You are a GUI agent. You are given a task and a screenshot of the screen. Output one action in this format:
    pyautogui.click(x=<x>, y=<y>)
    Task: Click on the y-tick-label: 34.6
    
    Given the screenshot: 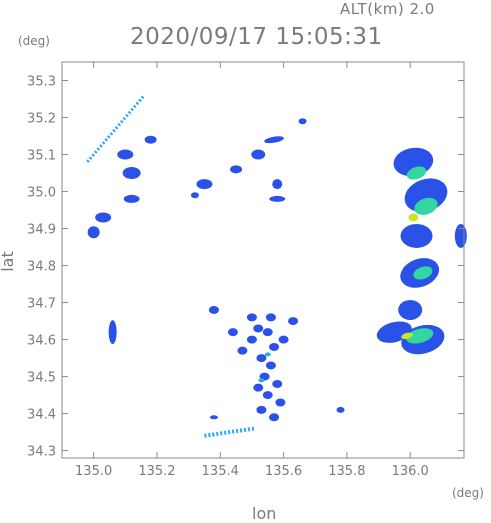 What is the action you would take?
    pyautogui.click(x=41, y=341)
    